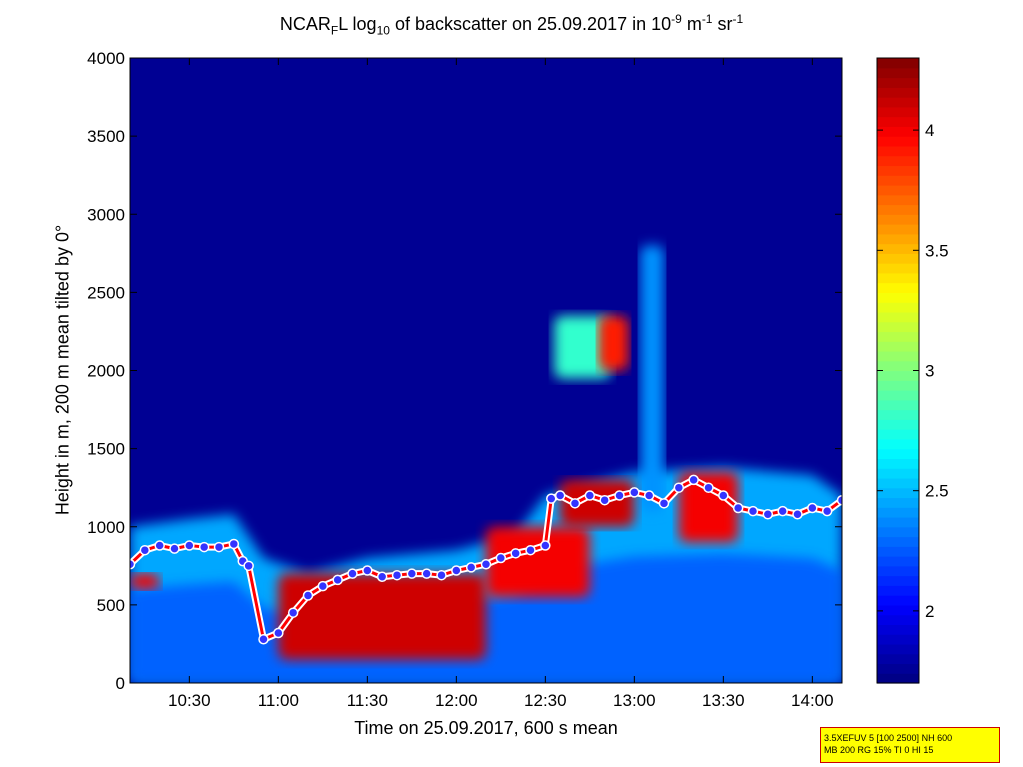  Describe the element at coordinates (888, 738) in the screenshot. I see `info-line-1: 3.5XEFUV 5 [100 2500] NH 600` at that location.